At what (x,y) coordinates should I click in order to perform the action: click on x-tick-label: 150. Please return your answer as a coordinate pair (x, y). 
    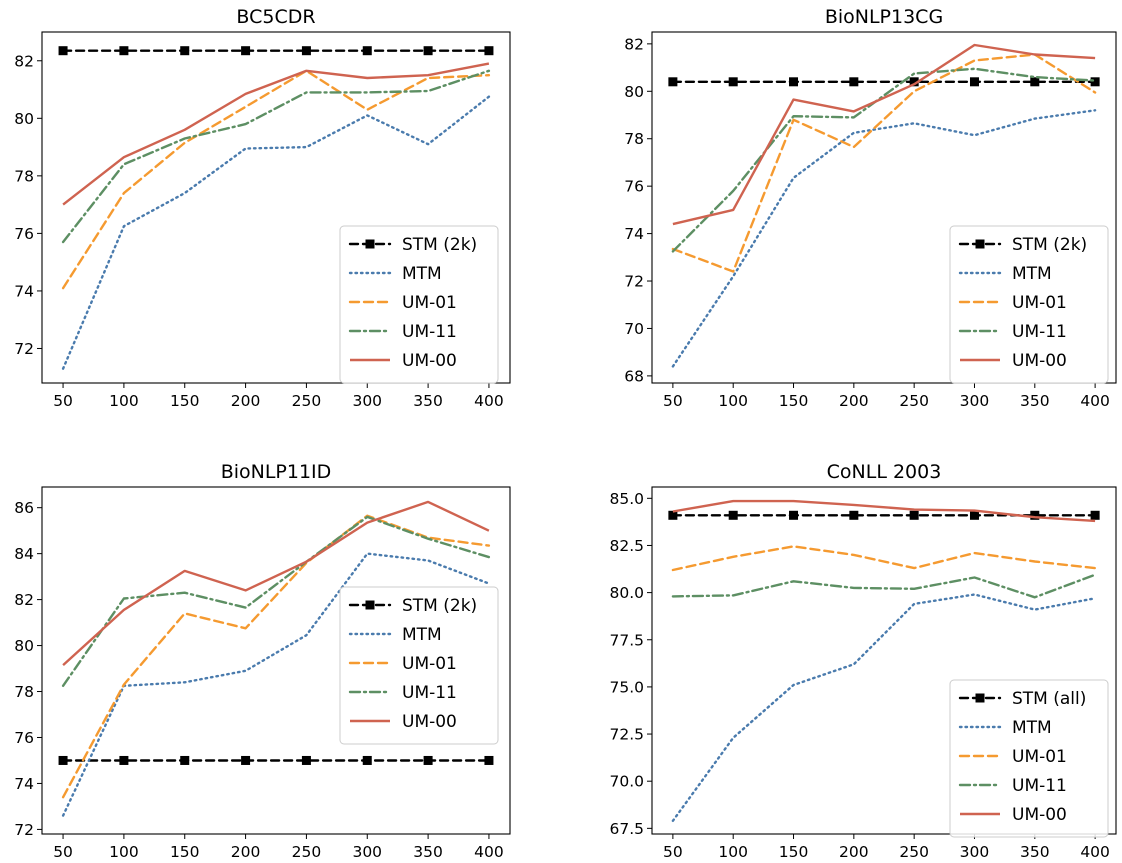
    Looking at the image, I should click on (794, 401).